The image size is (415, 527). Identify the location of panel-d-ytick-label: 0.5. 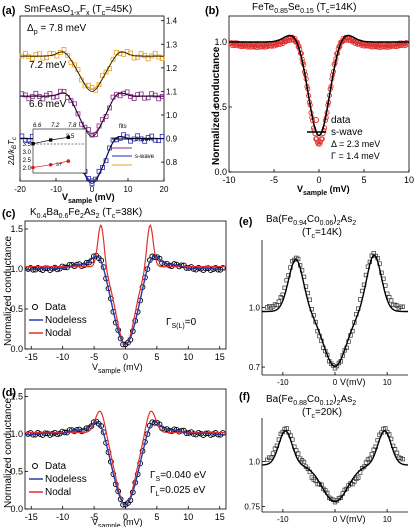
(16, 472).